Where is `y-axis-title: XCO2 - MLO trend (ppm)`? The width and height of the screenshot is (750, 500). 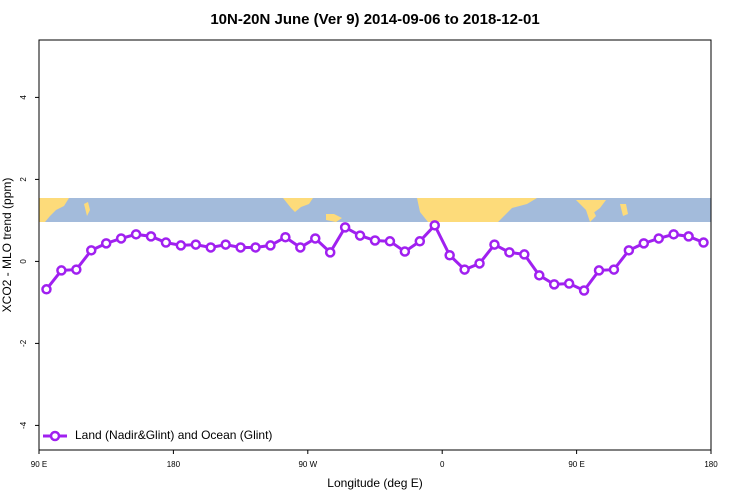 y-axis-title: XCO2 - MLO trend (ppm) is located at coordinates (7, 245).